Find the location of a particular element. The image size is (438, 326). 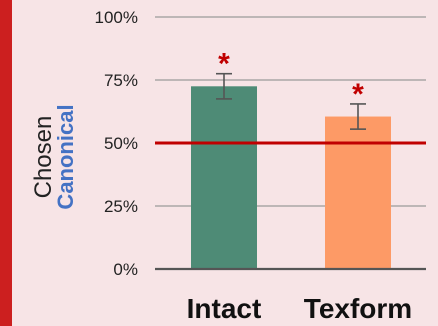

y-tick-label: 50% is located at coordinates (121, 143).